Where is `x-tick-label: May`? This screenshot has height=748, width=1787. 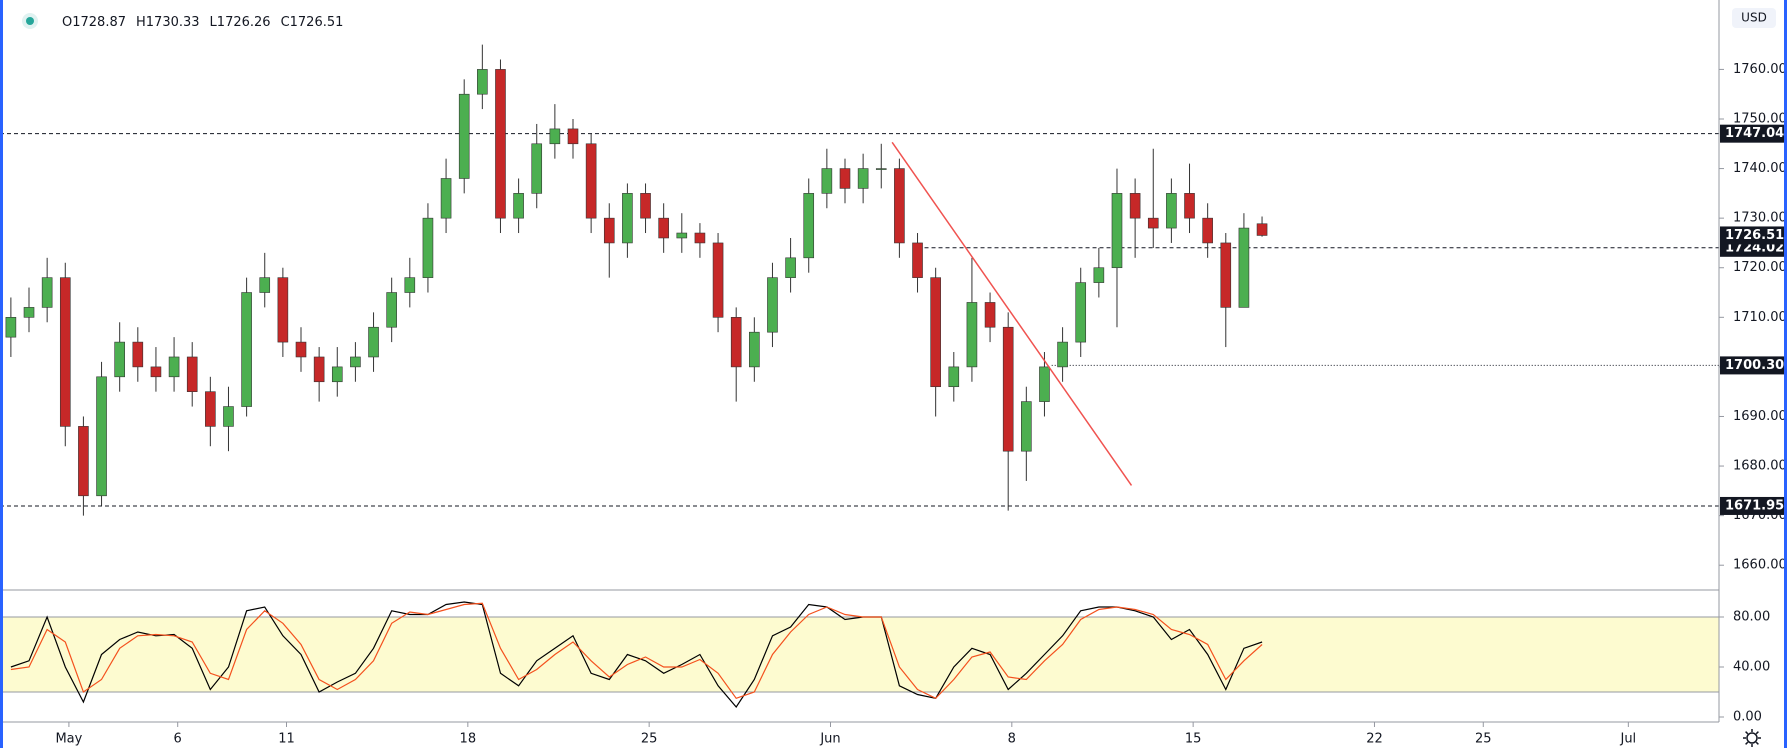 x-tick-label: May is located at coordinates (68, 739).